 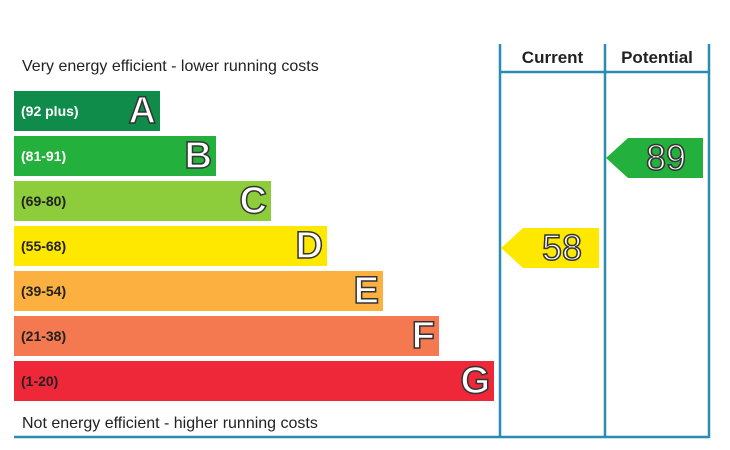 What do you see at coordinates (44, 246) in the screenshot?
I see `band-d-range: (55-68)` at bounding box center [44, 246].